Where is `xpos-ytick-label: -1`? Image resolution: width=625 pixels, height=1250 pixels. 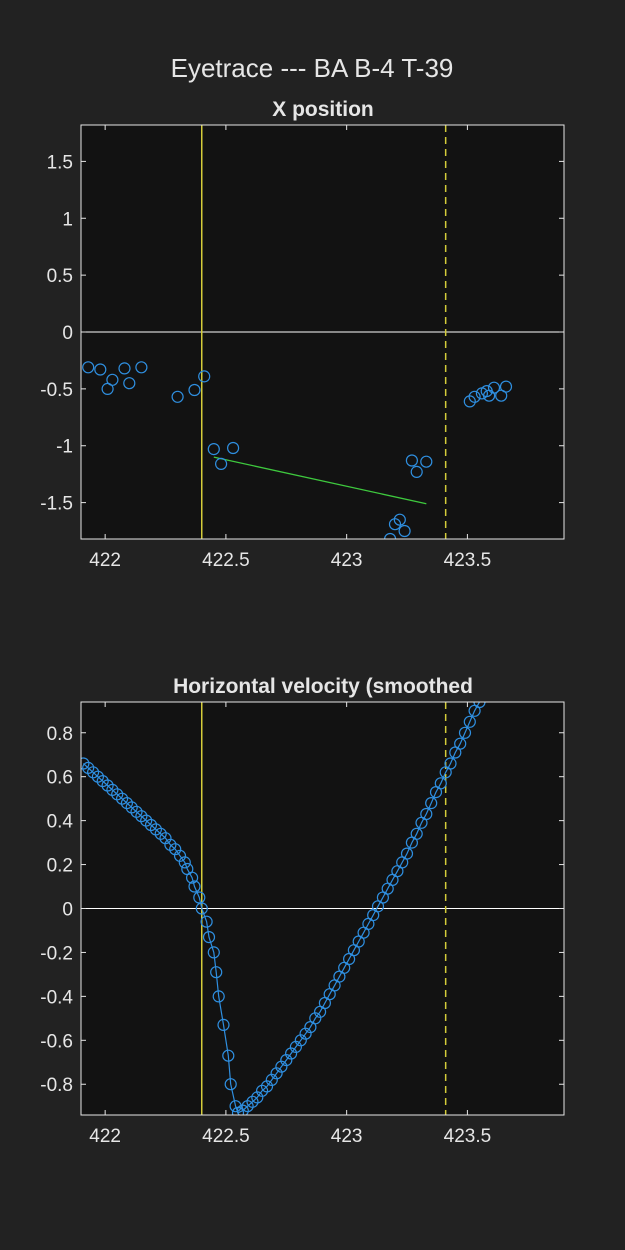
xpos-ytick-label: -1 is located at coordinates (64, 447).